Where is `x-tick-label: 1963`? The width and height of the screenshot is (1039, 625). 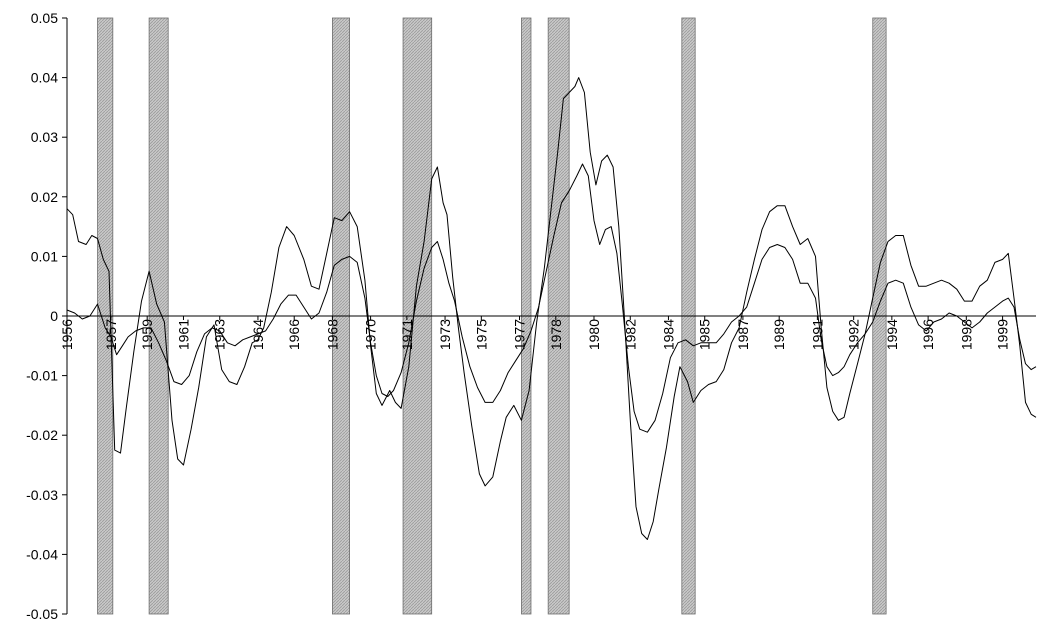 x-tick-label: 1963 is located at coordinates (220, 334).